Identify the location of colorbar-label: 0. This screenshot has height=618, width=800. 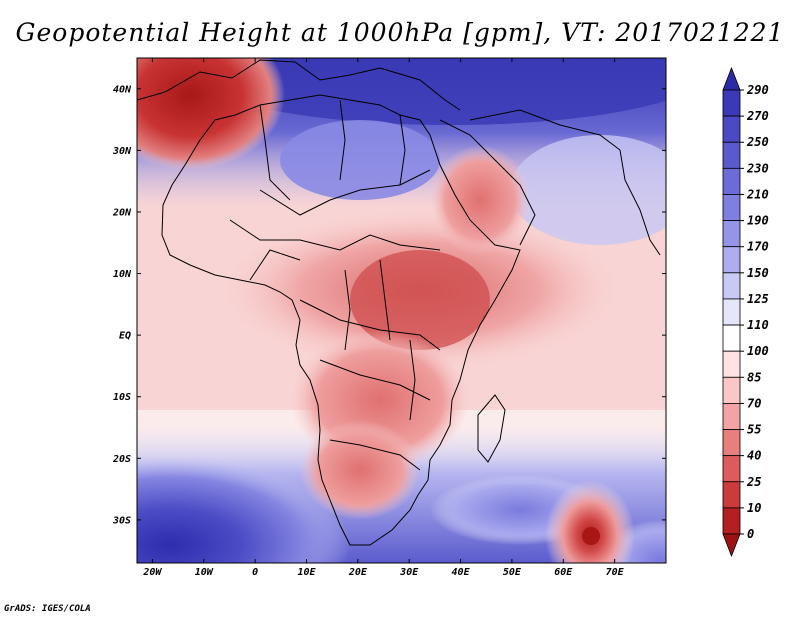
(750, 534).